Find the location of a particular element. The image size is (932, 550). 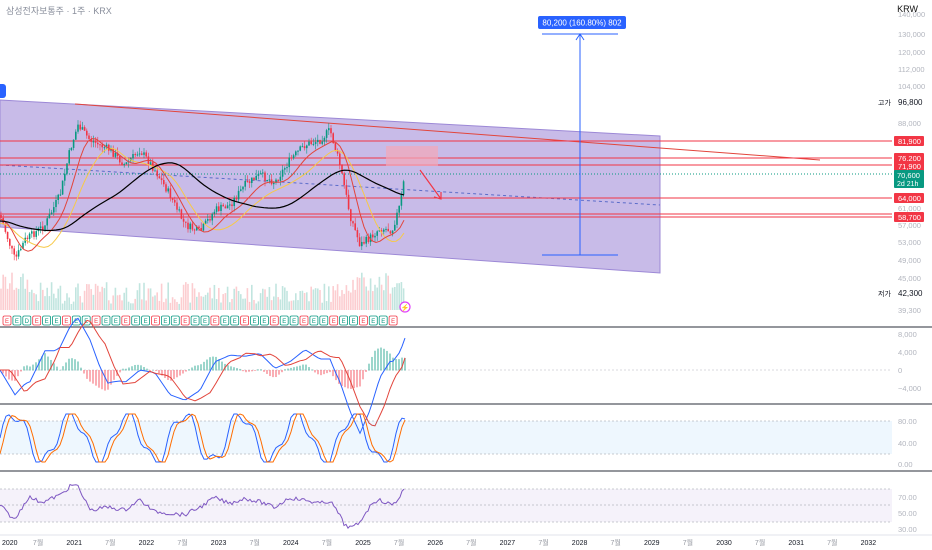

time-tick: 7월 is located at coordinates (255, 542).